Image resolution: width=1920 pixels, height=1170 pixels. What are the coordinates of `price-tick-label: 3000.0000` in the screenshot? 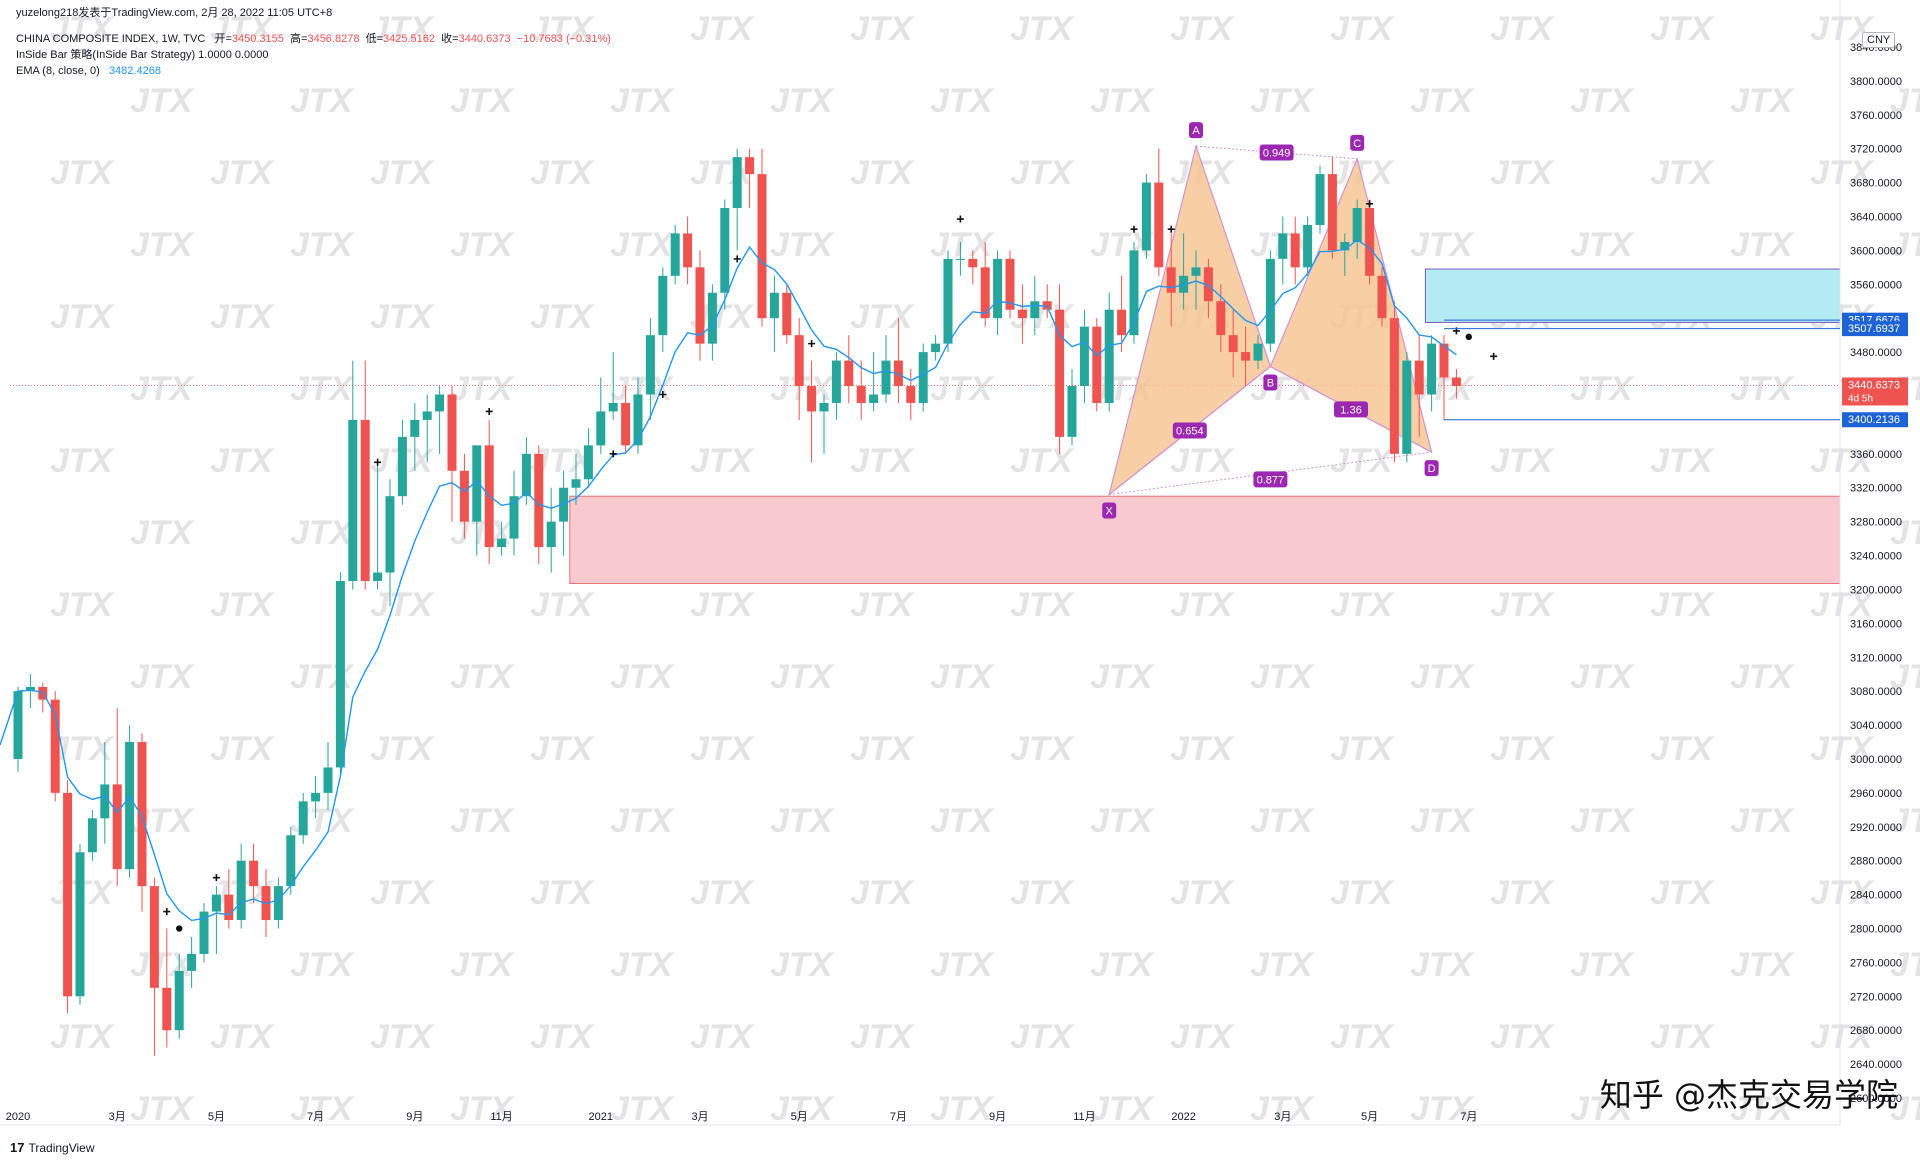 It's located at (1876, 760).